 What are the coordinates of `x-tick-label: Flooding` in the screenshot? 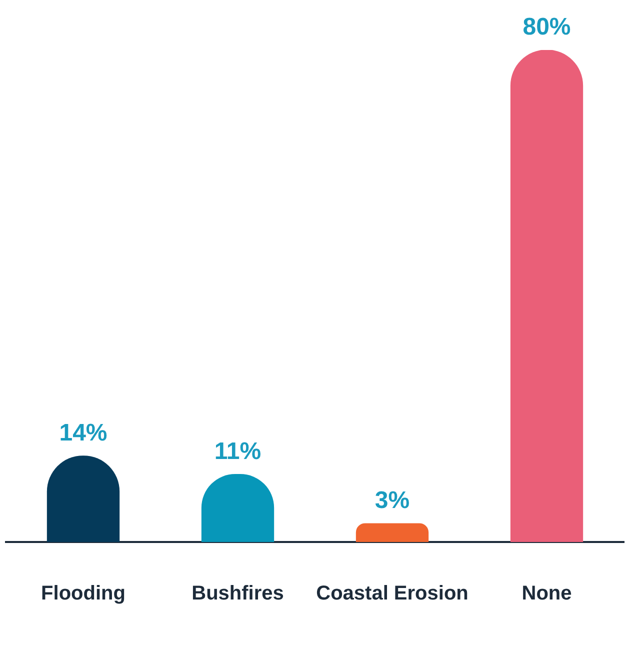 It's located at (83, 593).